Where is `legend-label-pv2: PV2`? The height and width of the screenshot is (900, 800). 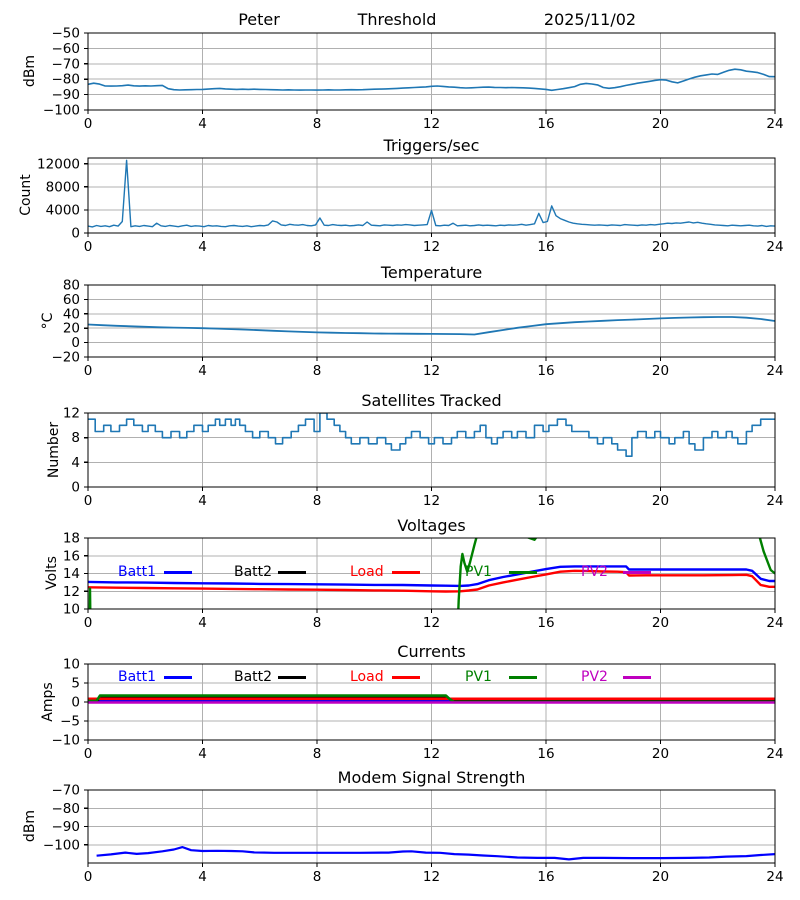
legend-label-pv2: PV2 is located at coordinates (594, 572).